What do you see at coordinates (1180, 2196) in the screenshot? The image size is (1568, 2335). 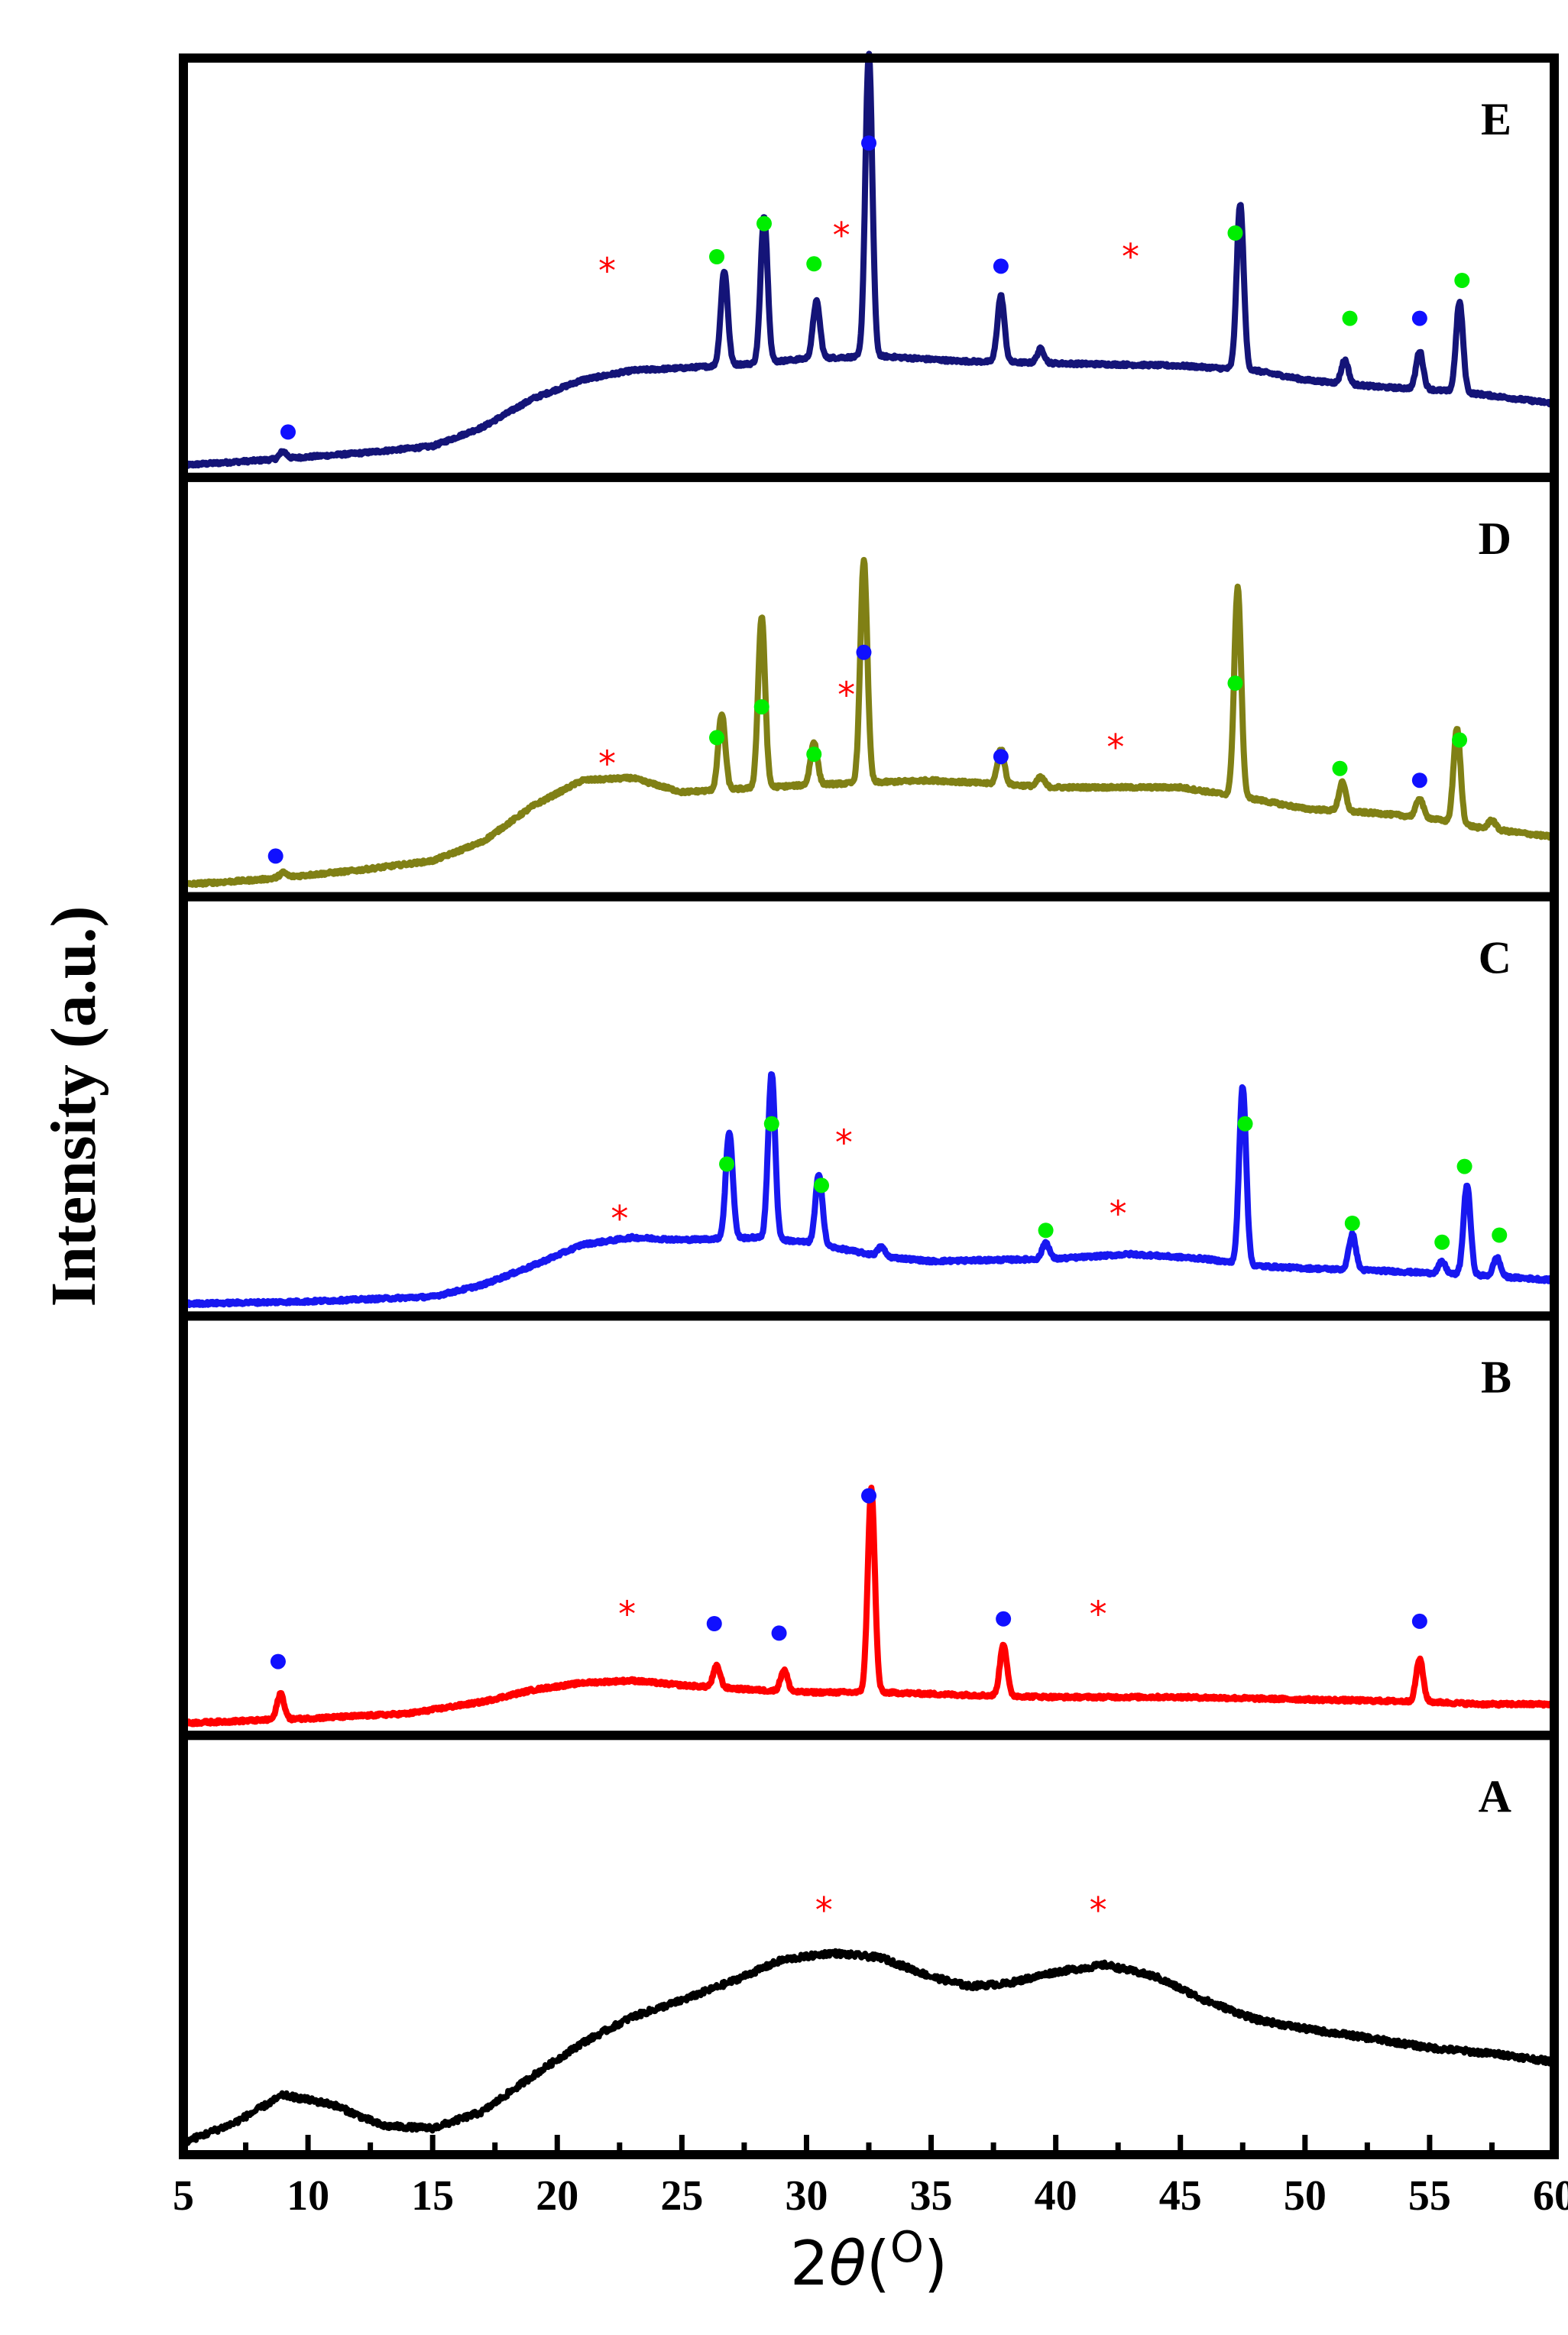 I see `x-tick-label-45: 45` at bounding box center [1180, 2196].